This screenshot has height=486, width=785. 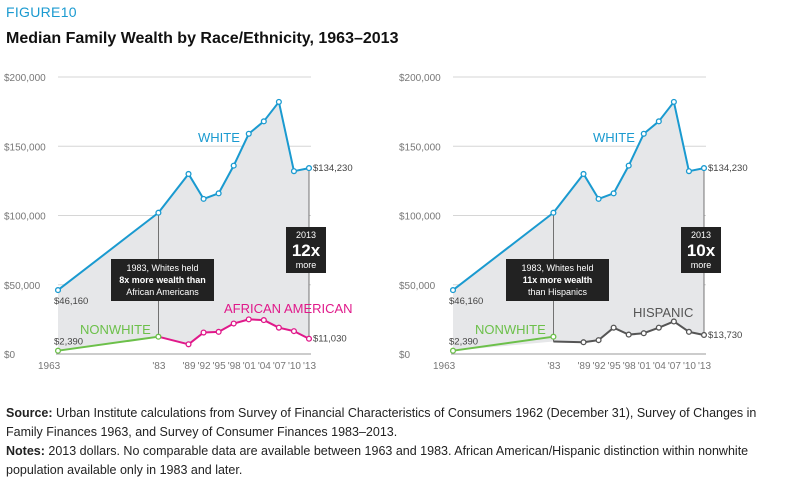 What do you see at coordinates (330, 339) in the screenshot?
I see `minority-end-label: $11,030` at bounding box center [330, 339].